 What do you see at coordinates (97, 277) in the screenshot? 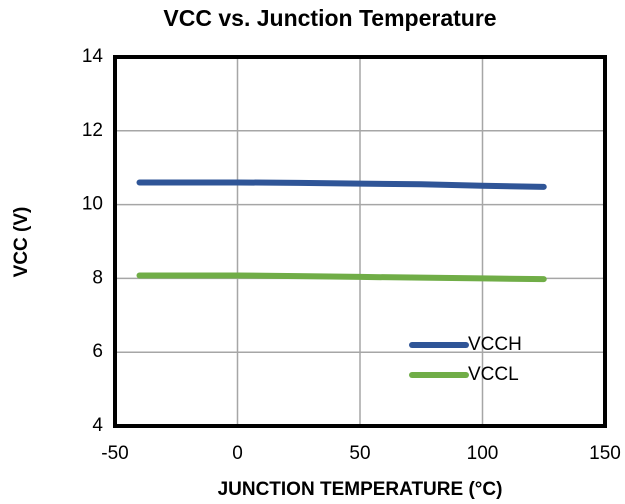
I see `y-tick-label: 8` at bounding box center [97, 277].